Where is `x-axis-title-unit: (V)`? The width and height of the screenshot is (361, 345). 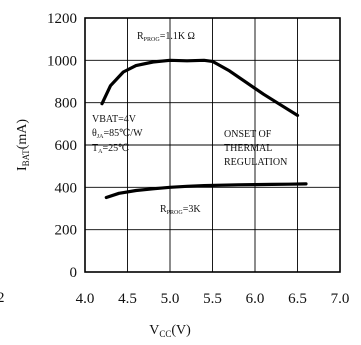
x-axis-title-unit: (V) is located at coordinates (181, 330).